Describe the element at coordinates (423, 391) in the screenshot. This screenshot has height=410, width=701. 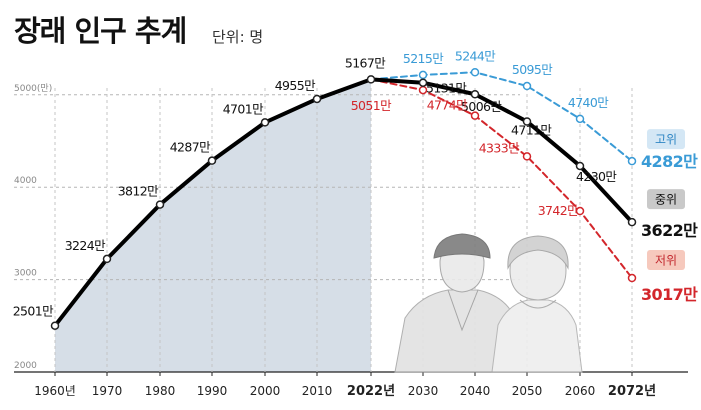
I see `x-tick-label: 2030` at that location.